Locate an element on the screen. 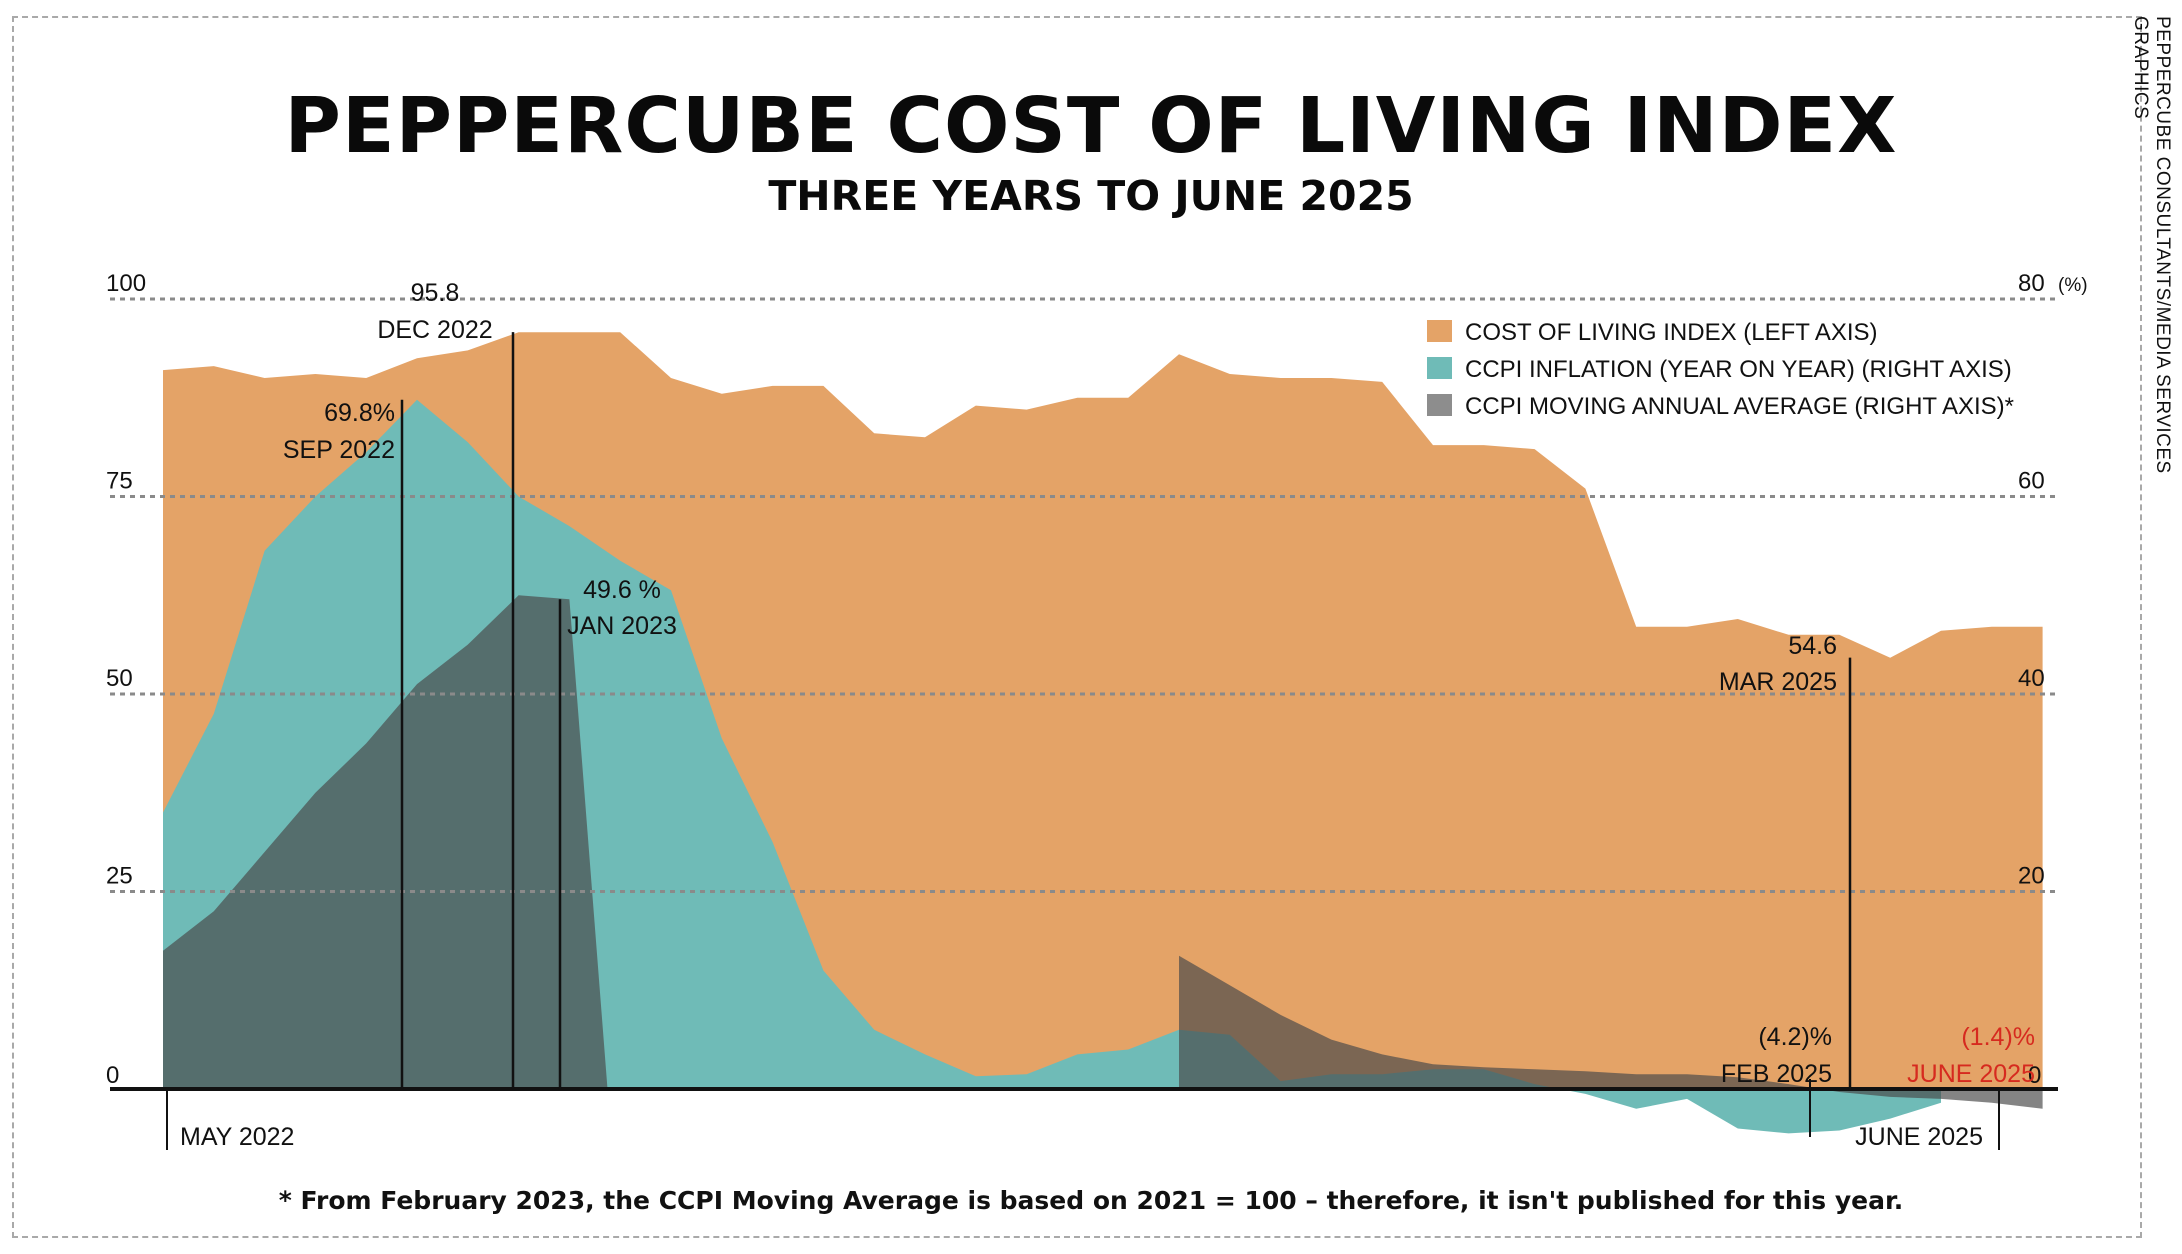  legend-label: CCPI MOVING ANNUAL AVERAGE (RIGHT AXIS)* is located at coordinates (1739, 406).